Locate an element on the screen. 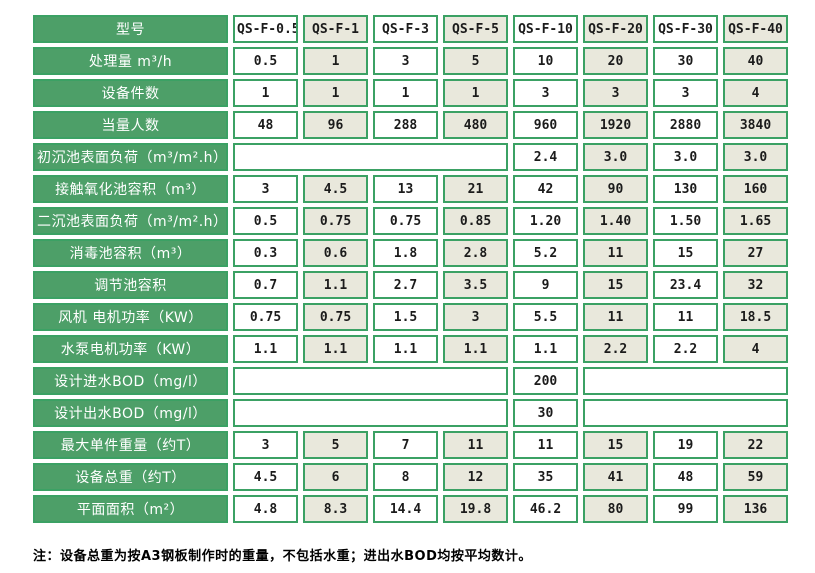 This screenshot has width=815, height=573. spec-value-cell: 136 is located at coordinates (755, 509).